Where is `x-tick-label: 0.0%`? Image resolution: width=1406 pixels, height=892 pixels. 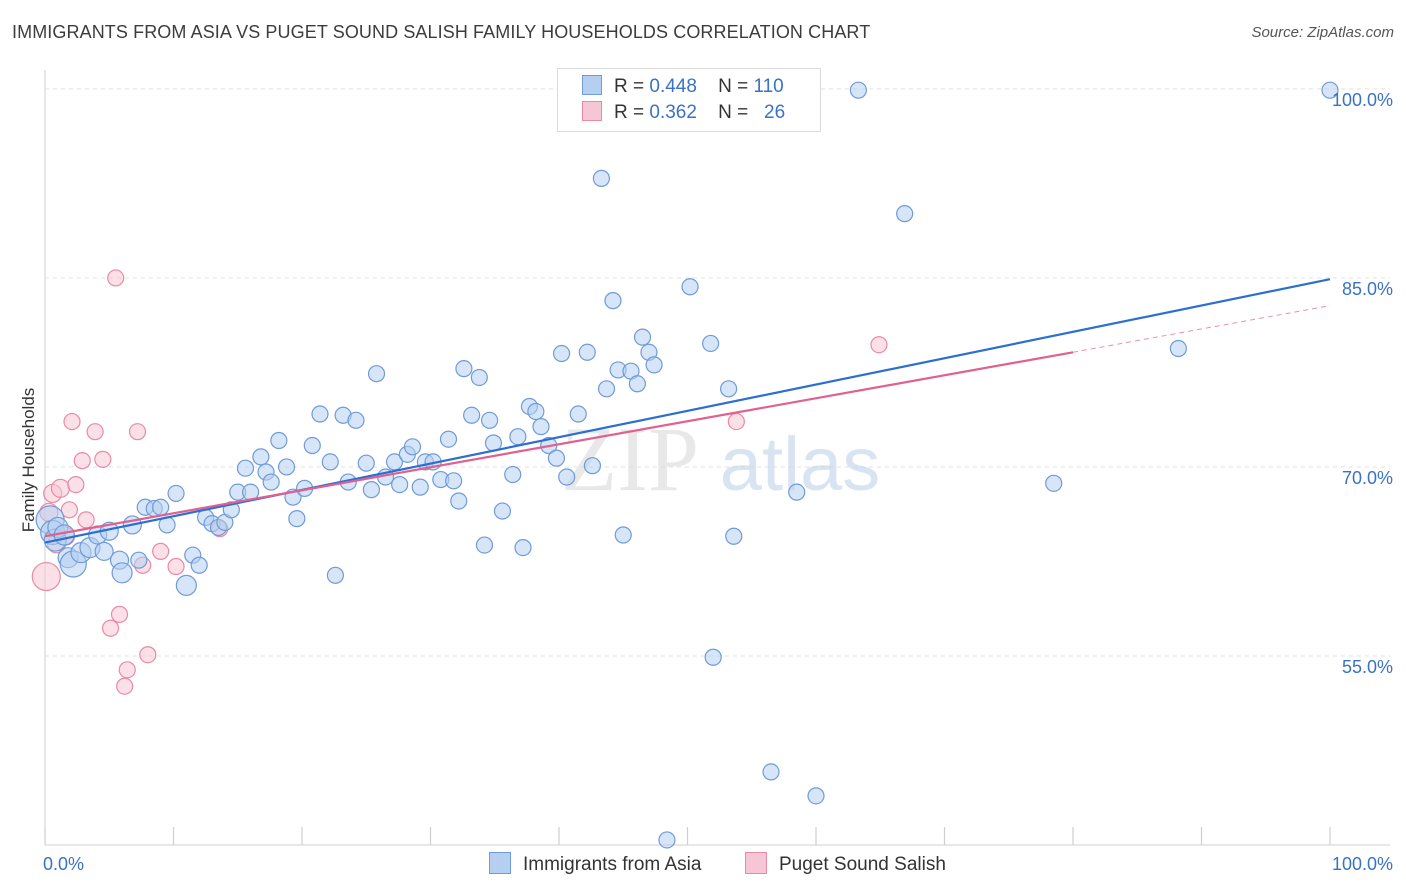
x-tick-label: 0.0% is located at coordinates (63, 864).